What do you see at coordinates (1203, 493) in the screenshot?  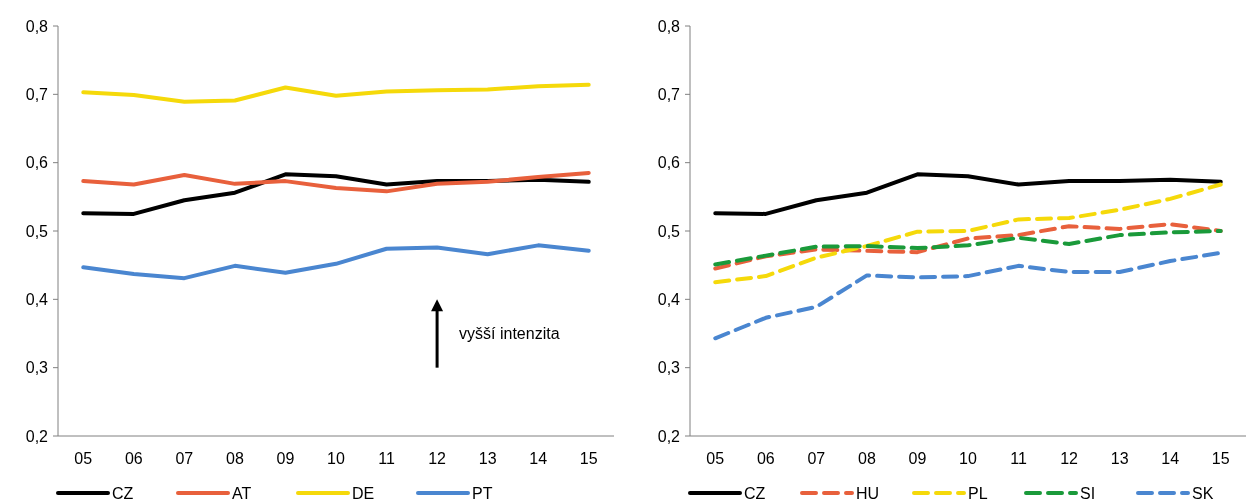 I see `legend-label: SK` at bounding box center [1203, 493].